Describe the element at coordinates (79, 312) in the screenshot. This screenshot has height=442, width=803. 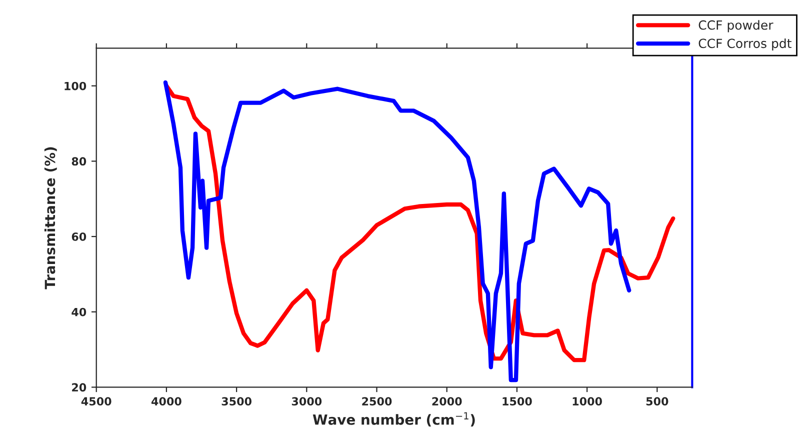
I see `y-tick-label: 40` at that location.